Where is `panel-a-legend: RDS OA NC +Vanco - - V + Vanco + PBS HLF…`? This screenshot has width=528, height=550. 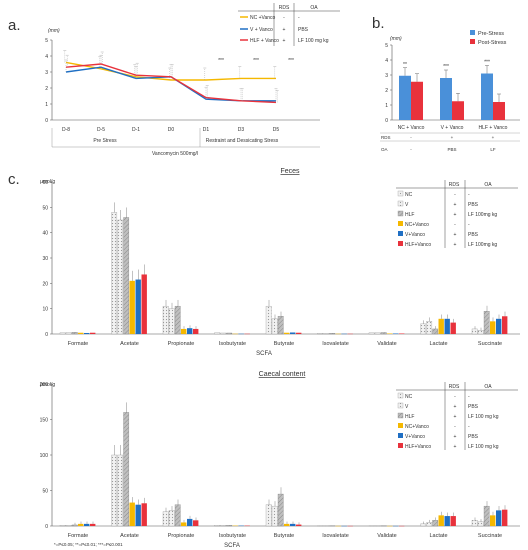 panel-a-legend: RDS OA NC +Vanco - - V + Vanco + PBS HLF… is located at coordinates (289, 24).